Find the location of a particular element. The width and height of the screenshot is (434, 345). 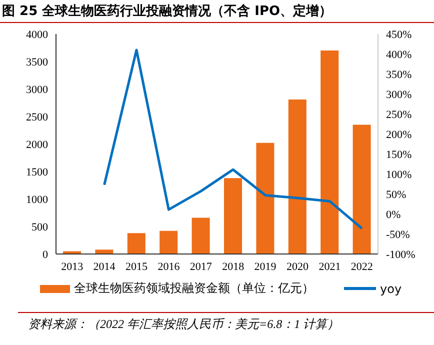

y2-tick-label: 300% is located at coordinates (399, 94).